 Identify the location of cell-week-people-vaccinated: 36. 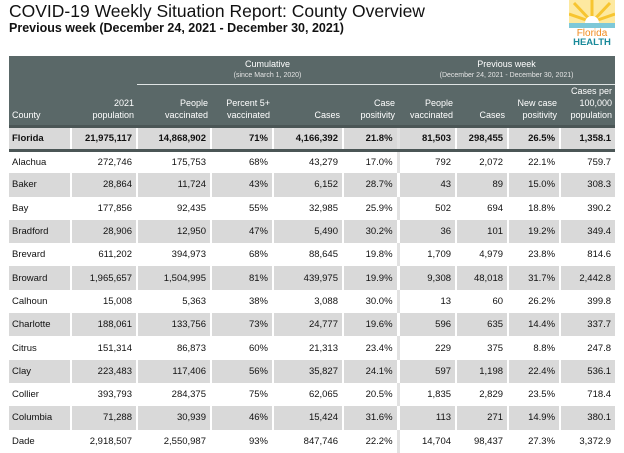
(426, 231).